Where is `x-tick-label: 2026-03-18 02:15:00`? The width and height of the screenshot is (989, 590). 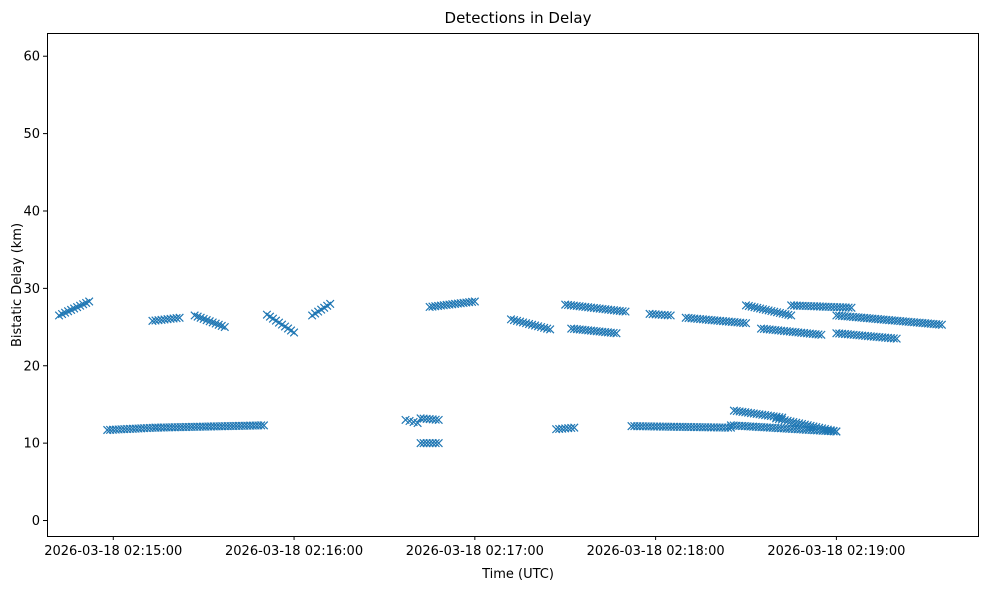 x-tick-label: 2026-03-18 02:15:00 is located at coordinates (113, 551).